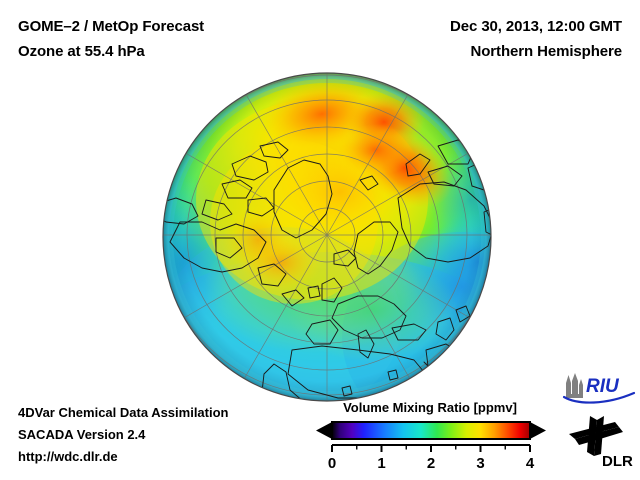 The height and width of the screenshot is (480, 640). What do you see at coordinates (596, 436) in the screenshot?
I see `dlr-mark-icon` at bounding box center [596, 436].